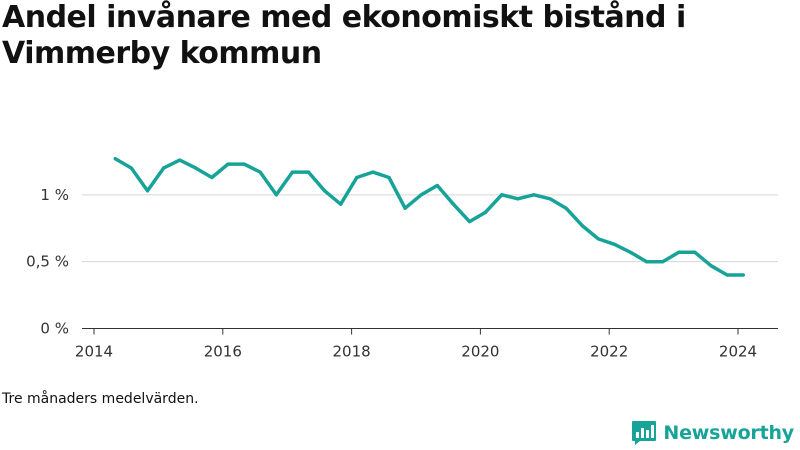 Image resolution: width=800 pixels, height=450 pixels. Describe the element at coordinates (223, 352) in the screenshot. I see `x-tick-label: 2016` at that location.